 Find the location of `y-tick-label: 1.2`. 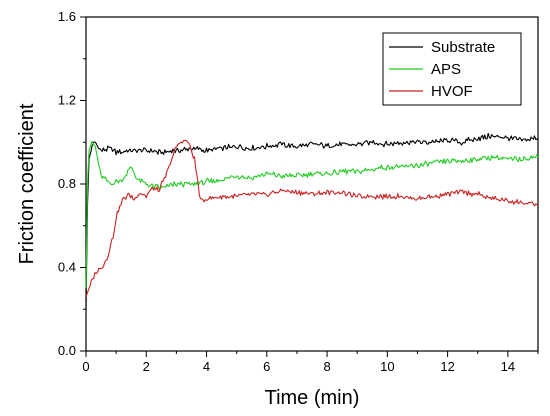

y-tick-label: 1.2 is located at coordinates (67, 100).